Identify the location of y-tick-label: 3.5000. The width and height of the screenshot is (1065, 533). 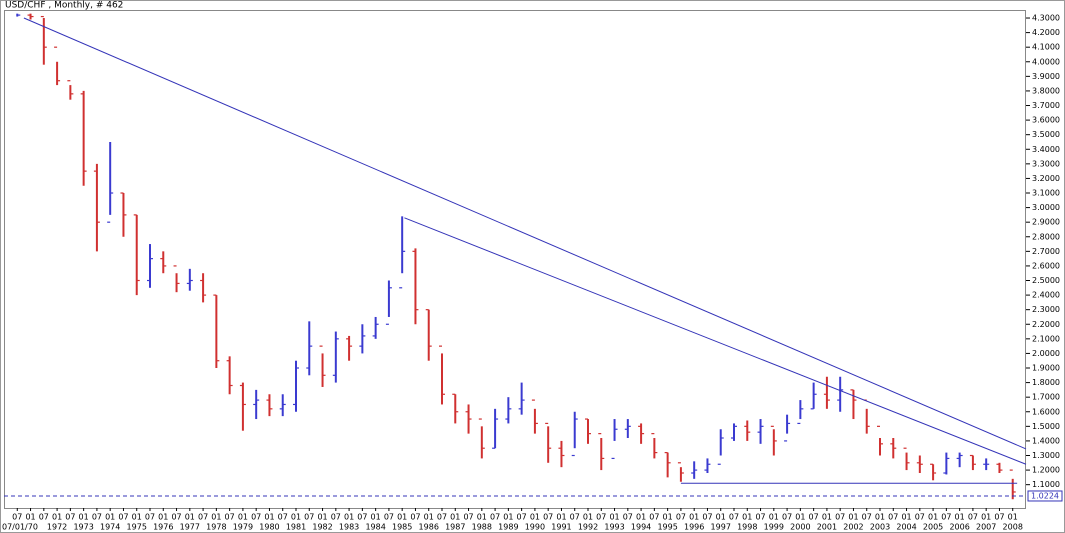
(1046, 134).